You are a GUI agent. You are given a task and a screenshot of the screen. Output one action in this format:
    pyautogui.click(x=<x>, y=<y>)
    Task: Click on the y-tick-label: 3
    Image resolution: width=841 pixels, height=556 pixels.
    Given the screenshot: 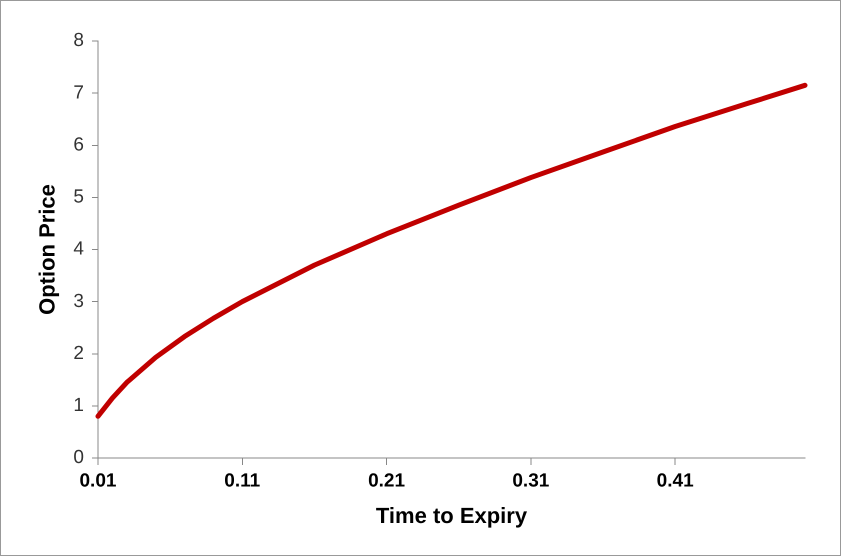 What is the action you would take?
    pyautogui.click(x=78, y=301)
    